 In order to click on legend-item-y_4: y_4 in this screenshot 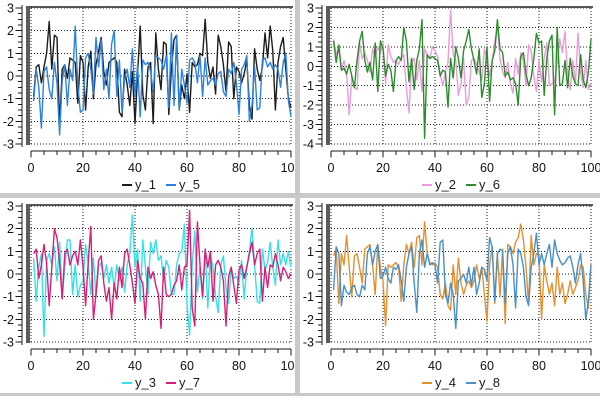, I will do `click(439, 382)`.